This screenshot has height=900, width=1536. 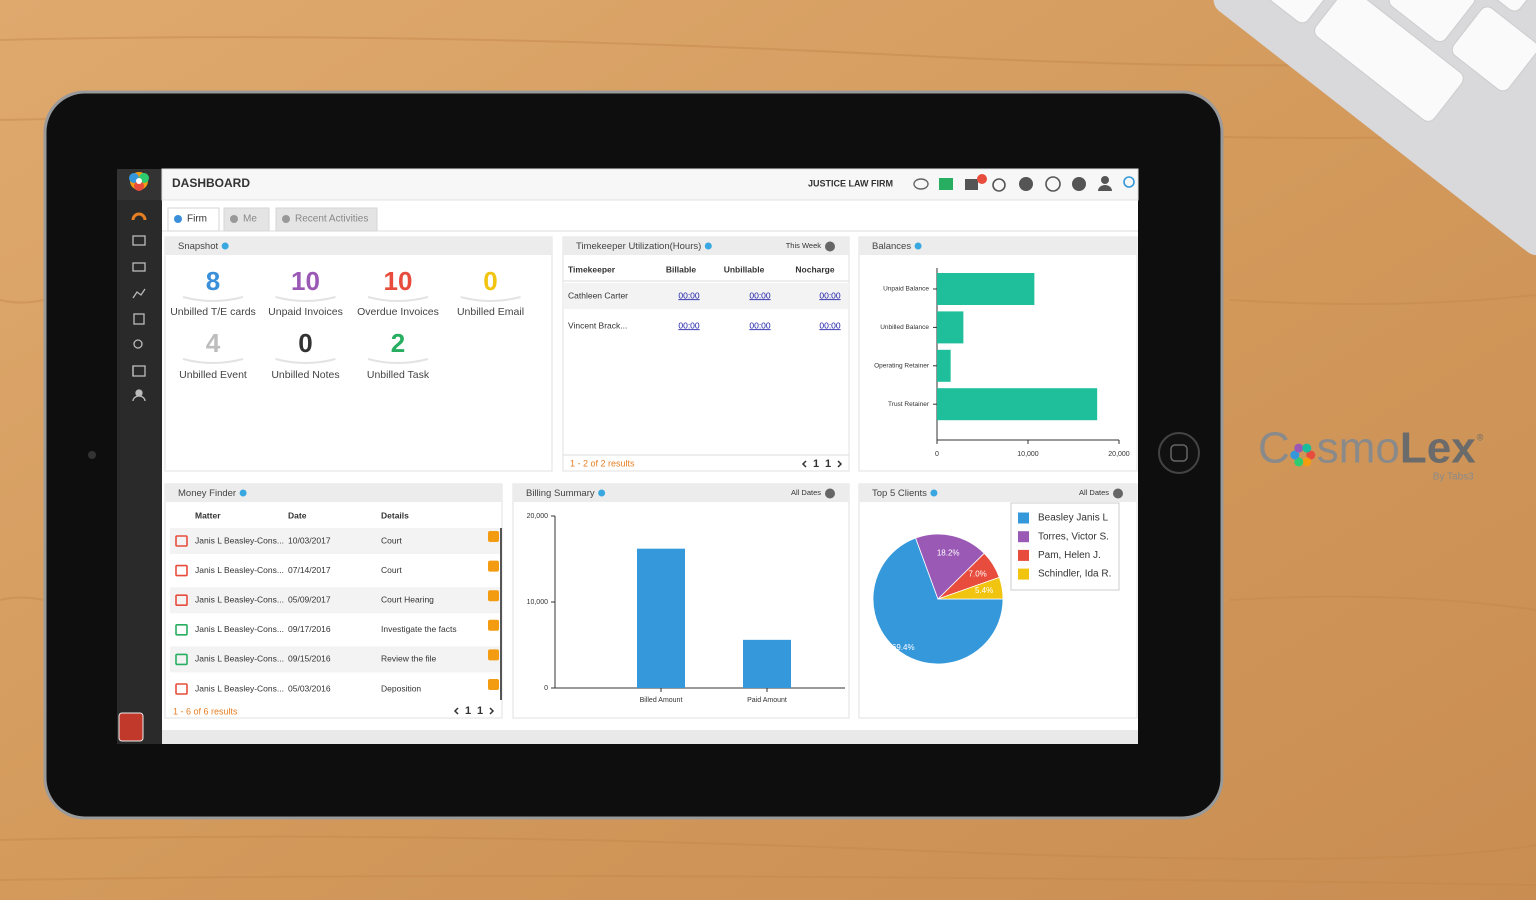 I want to click on row-date: 09/17/2016, so click(x=309, y=629).